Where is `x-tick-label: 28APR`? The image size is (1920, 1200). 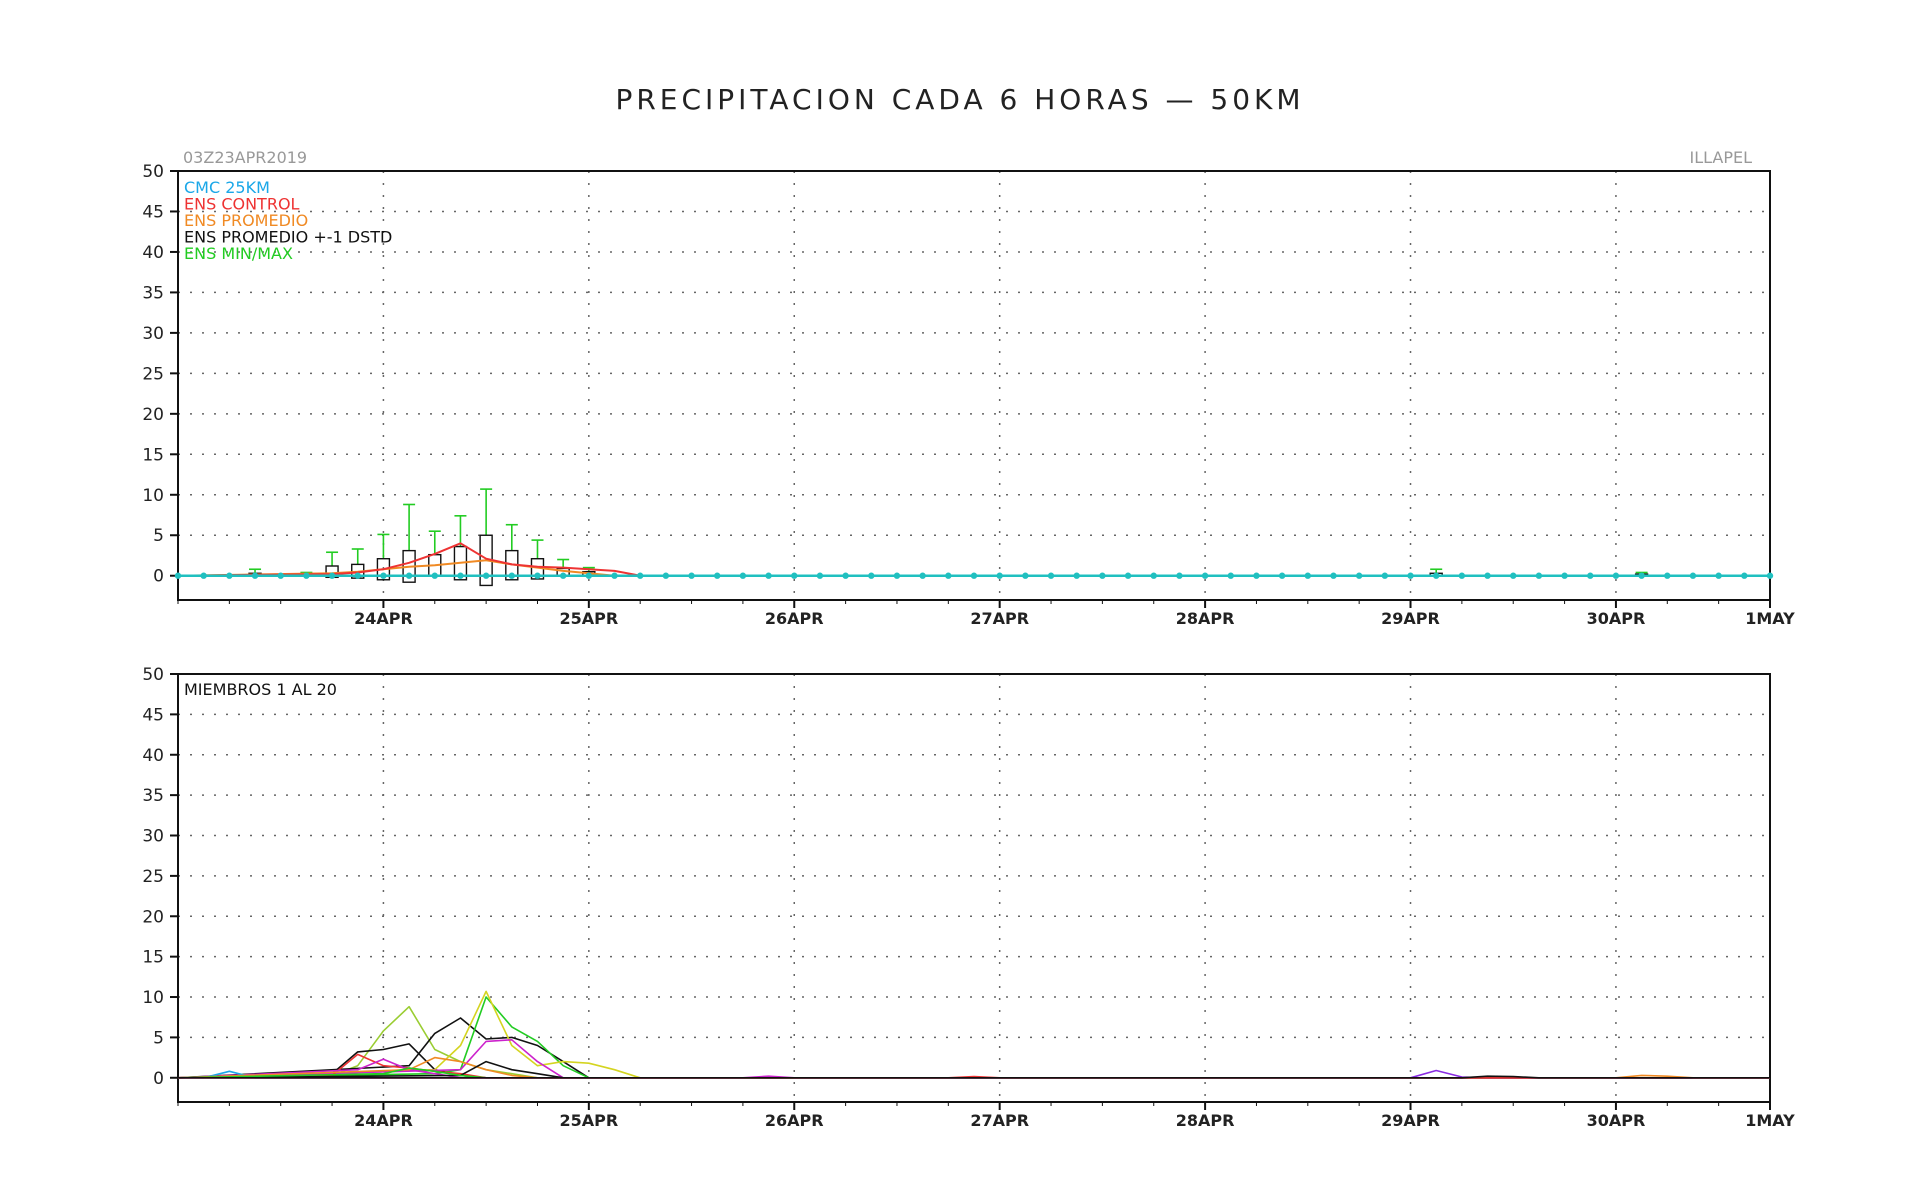
x-tick-label: 28APR is located at coordinates (1205, 618).